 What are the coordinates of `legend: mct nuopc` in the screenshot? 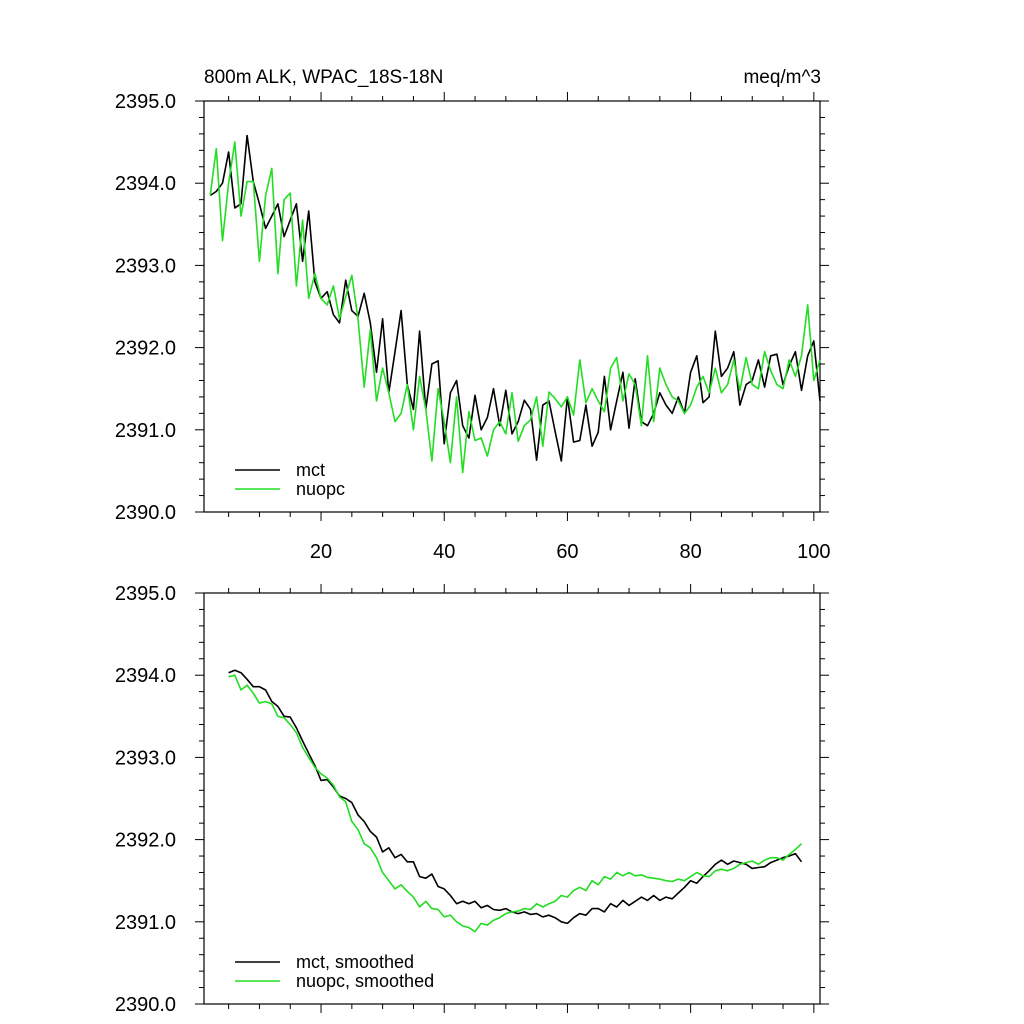 It's located at (290, 479).